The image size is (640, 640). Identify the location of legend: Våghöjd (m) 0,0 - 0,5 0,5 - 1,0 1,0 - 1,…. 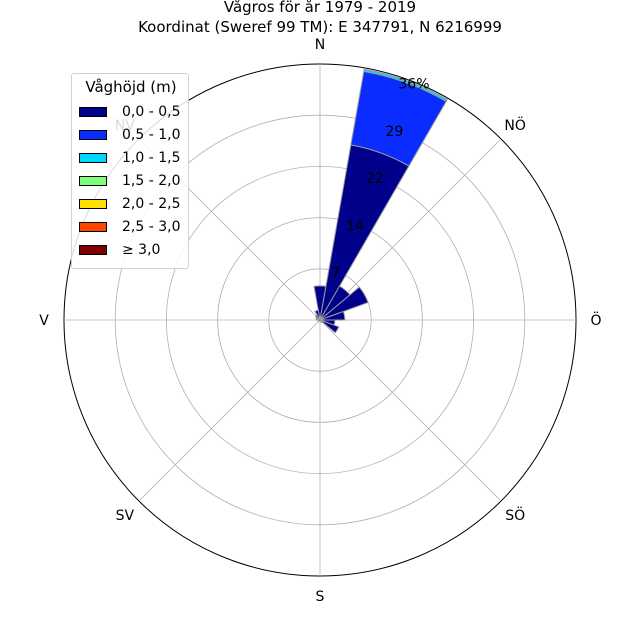
(130, 171).